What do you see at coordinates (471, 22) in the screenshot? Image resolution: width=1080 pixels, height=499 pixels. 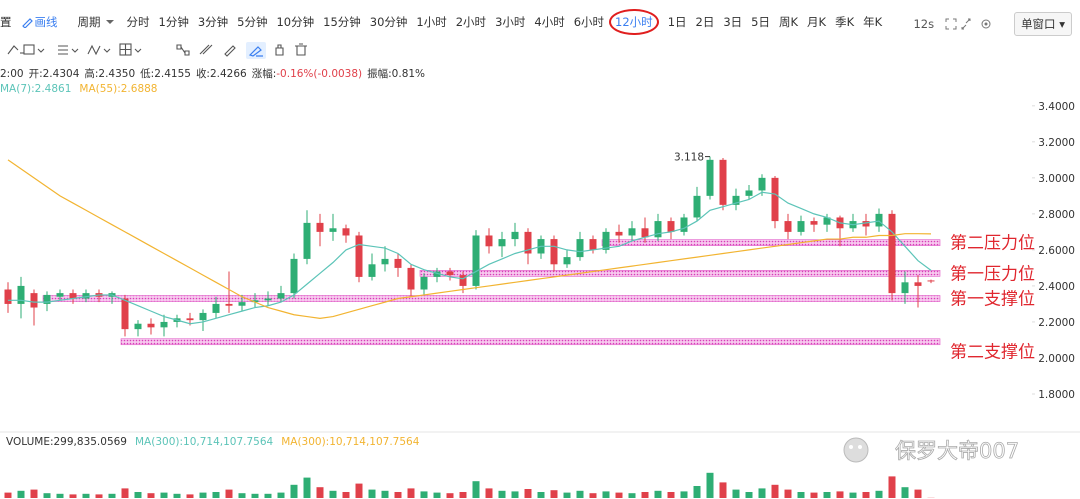 I see `period-button: 2小时` at bounding box center [471, 22].